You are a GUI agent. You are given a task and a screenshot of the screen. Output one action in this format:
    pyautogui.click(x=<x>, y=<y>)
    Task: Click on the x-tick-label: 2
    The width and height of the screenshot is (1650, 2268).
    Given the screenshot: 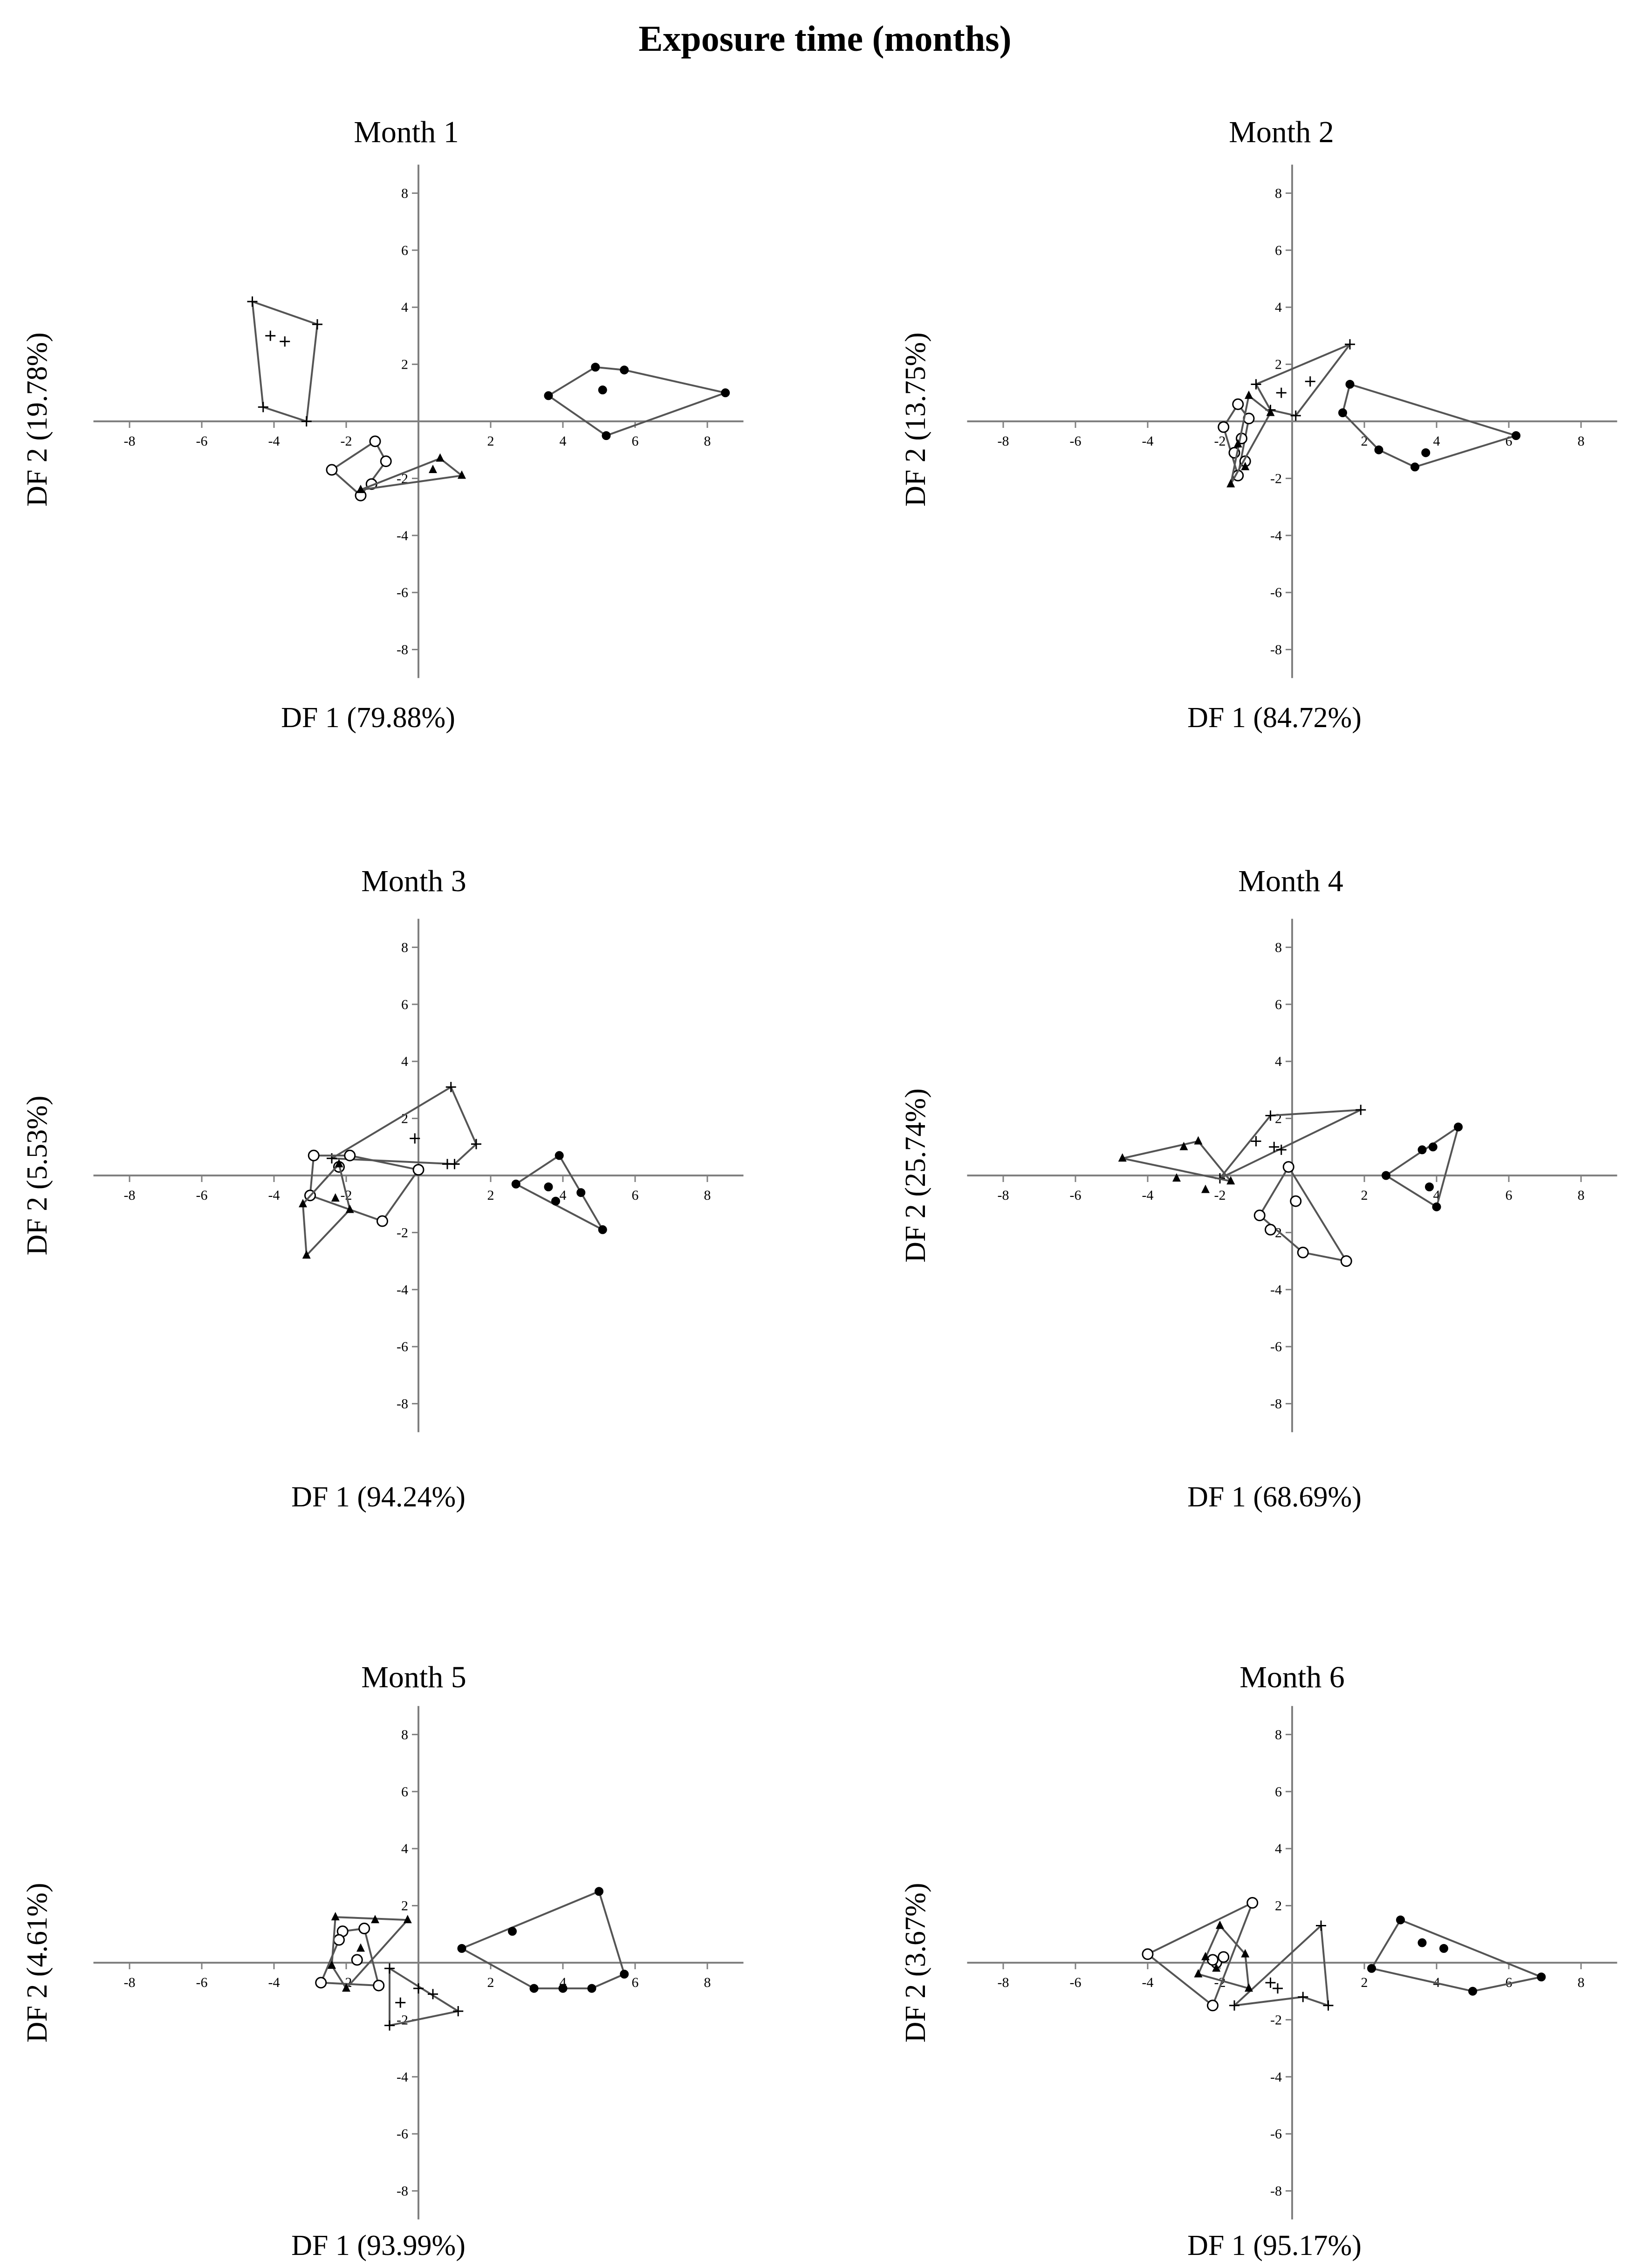 What is the action you would take?
    pyautogui.click(x=490, y=441)
    